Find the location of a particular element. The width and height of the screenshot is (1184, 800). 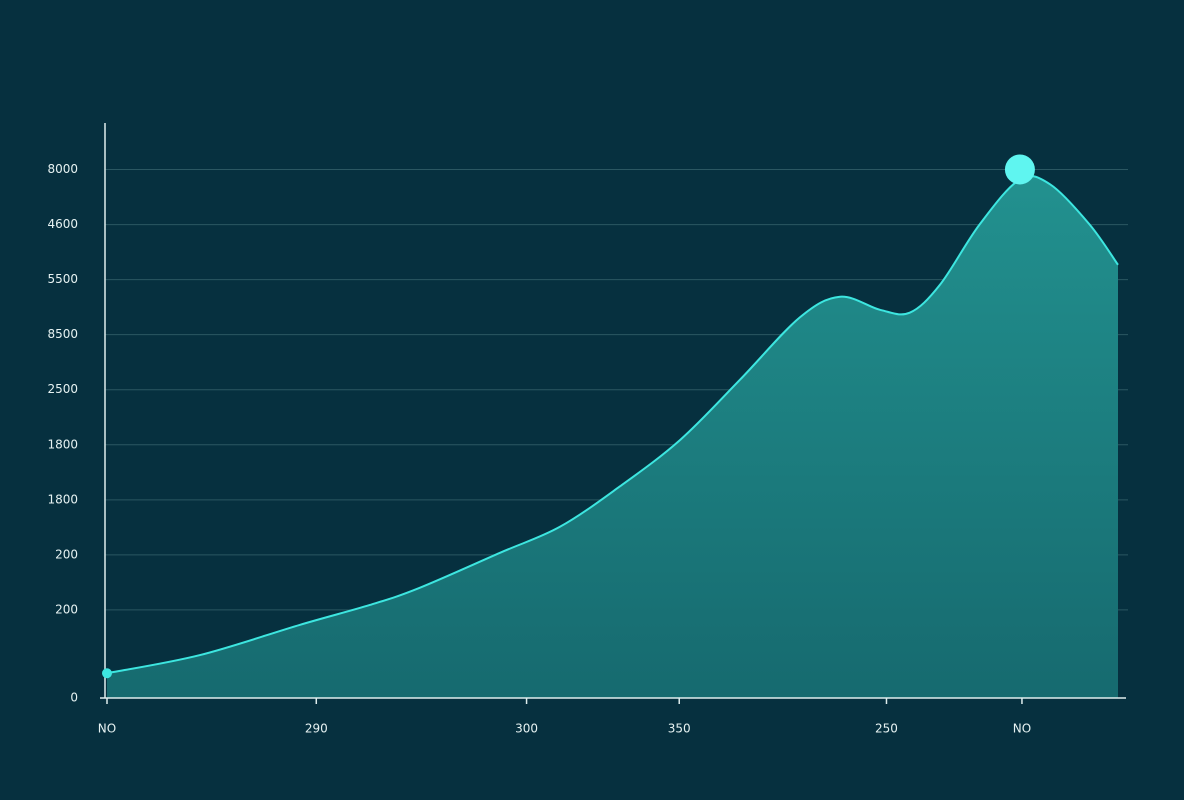

x-tick-label: 250 is located at coordinates (886, 729).